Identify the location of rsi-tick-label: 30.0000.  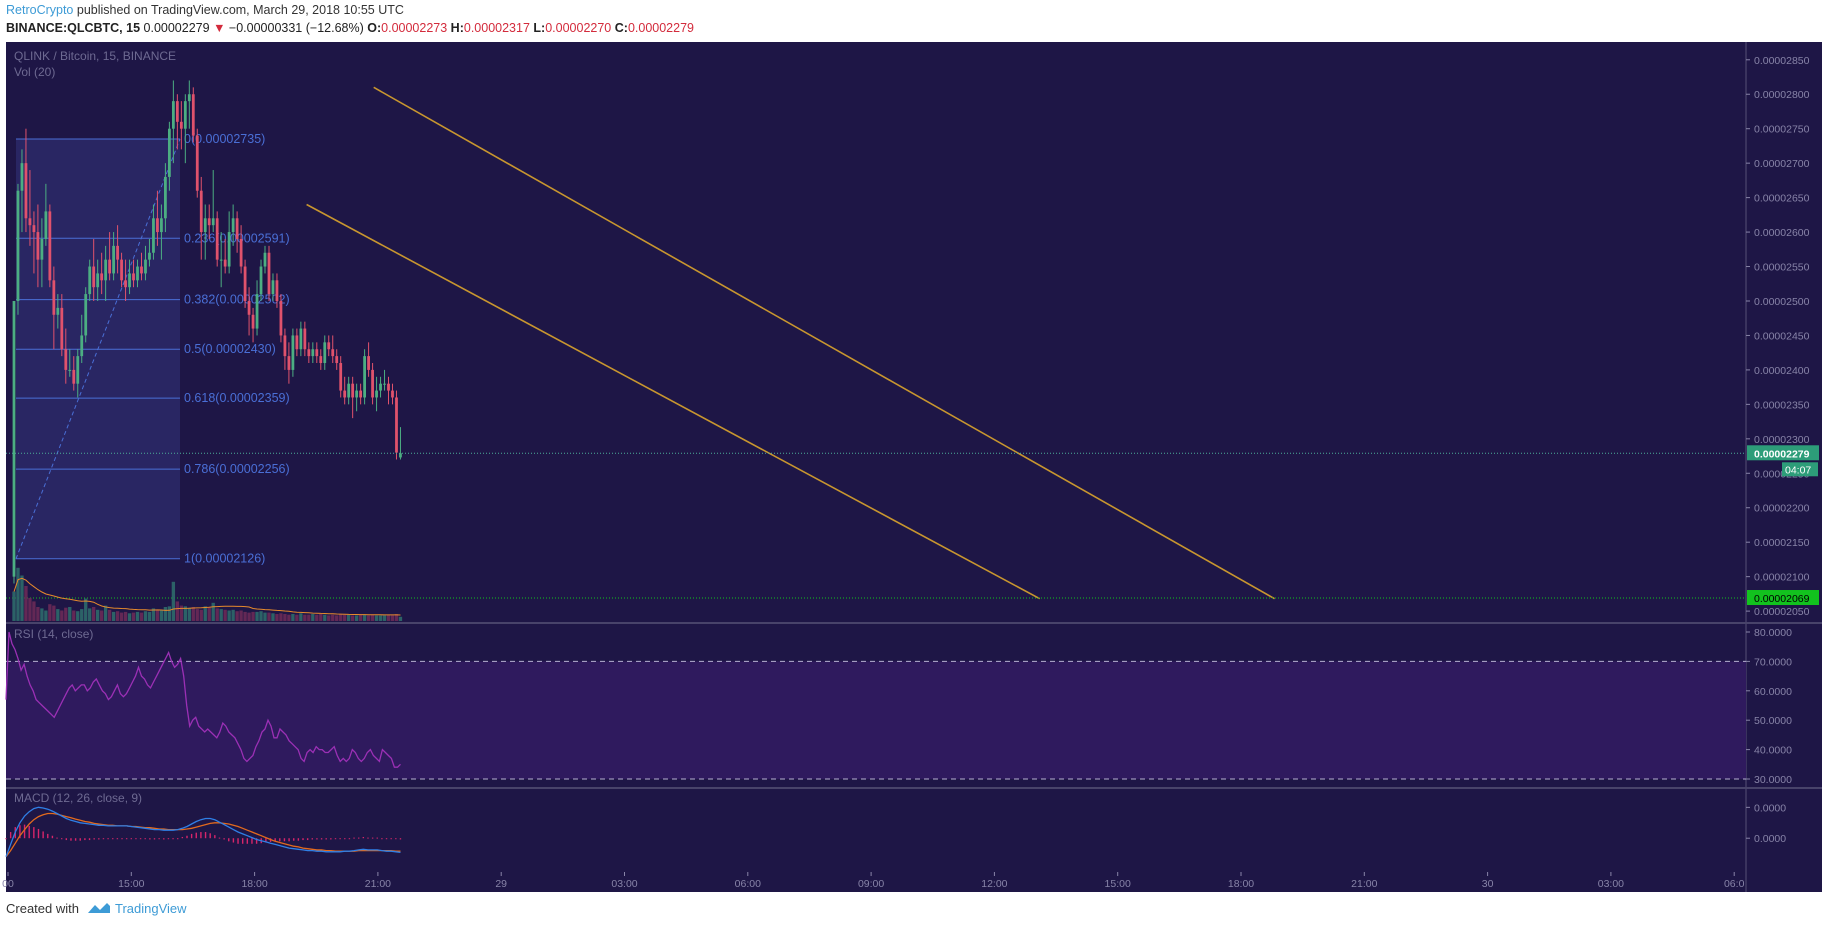
(1773, 780).